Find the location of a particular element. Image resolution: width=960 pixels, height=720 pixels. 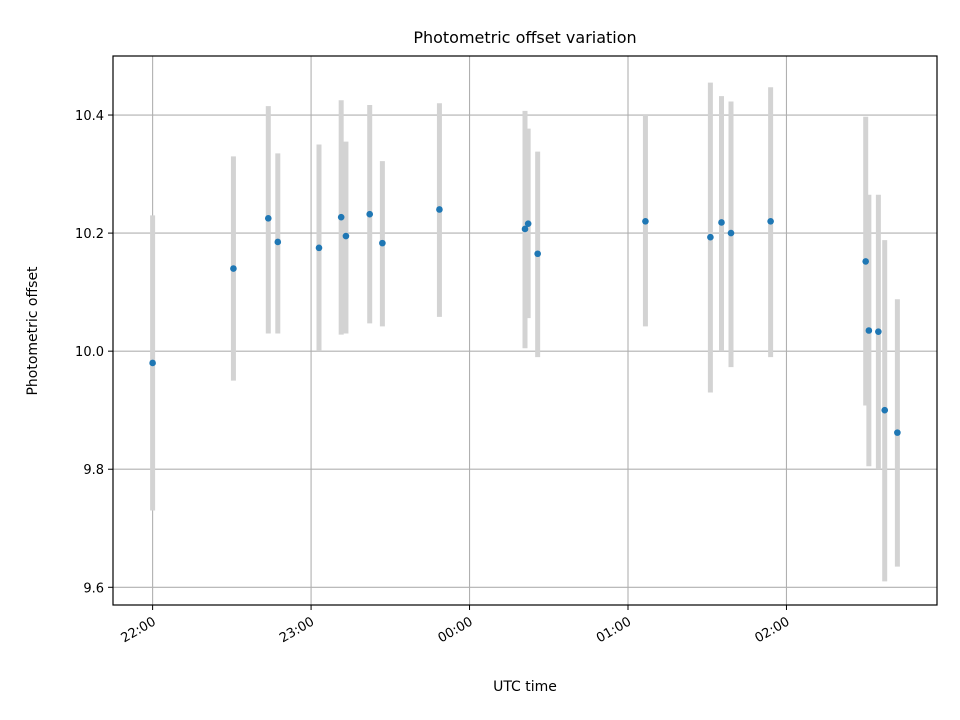

chart-title: Photometric offset variation is located at coordinates (524, 37).